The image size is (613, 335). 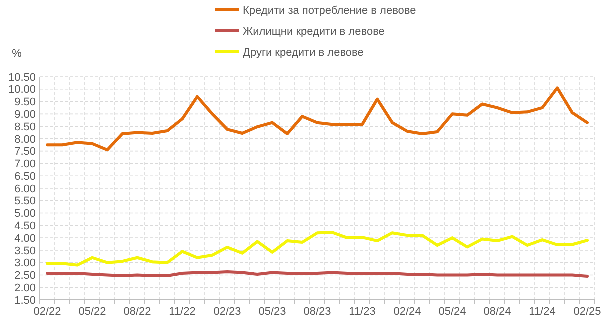 What do you see at coordinates (588, 312) in the screenshot?
I see `x-tick-label: 02/25` at bounding box center [588, 312].